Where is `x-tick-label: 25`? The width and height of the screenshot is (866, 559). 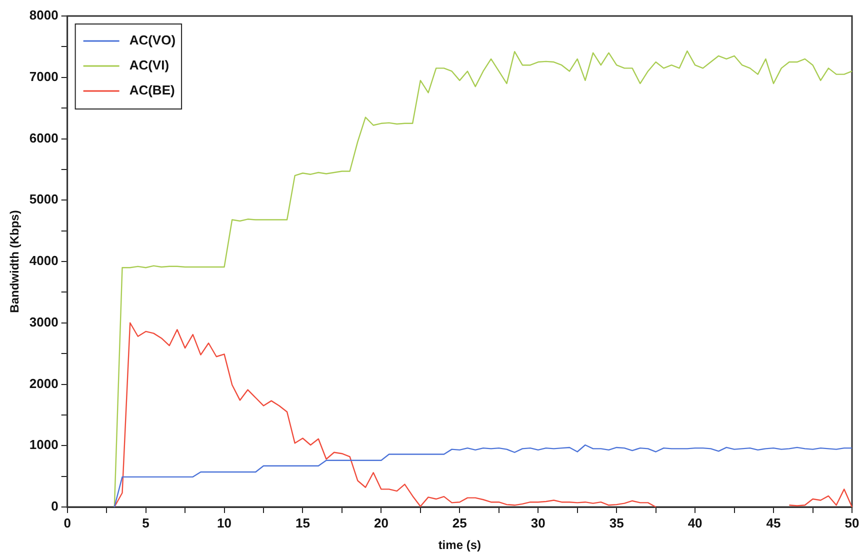
x-tick-label: 25 is located at coordinates (459, 522).